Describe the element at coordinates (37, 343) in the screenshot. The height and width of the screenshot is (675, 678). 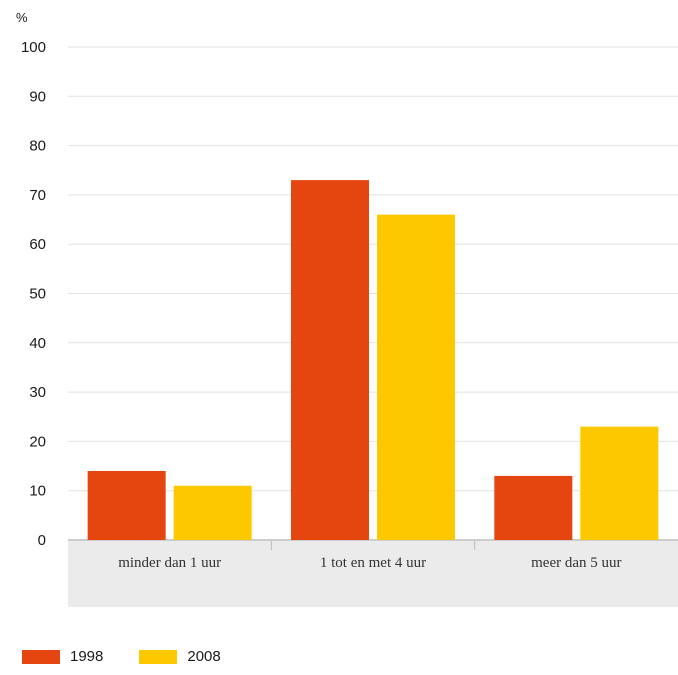
I see `y-tick-label: 40` at that location.